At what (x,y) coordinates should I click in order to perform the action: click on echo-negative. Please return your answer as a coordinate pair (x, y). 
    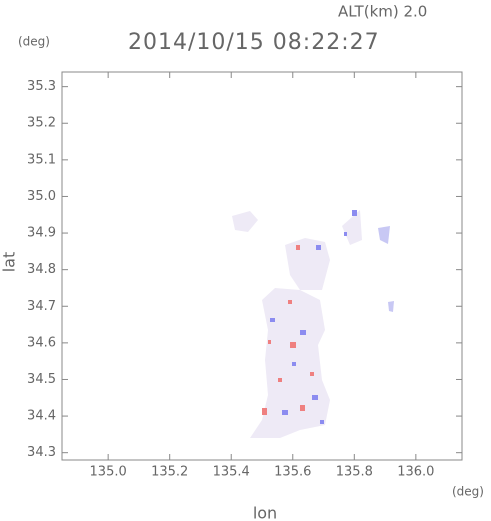
    Looking at the image, I should click on (313, 317).